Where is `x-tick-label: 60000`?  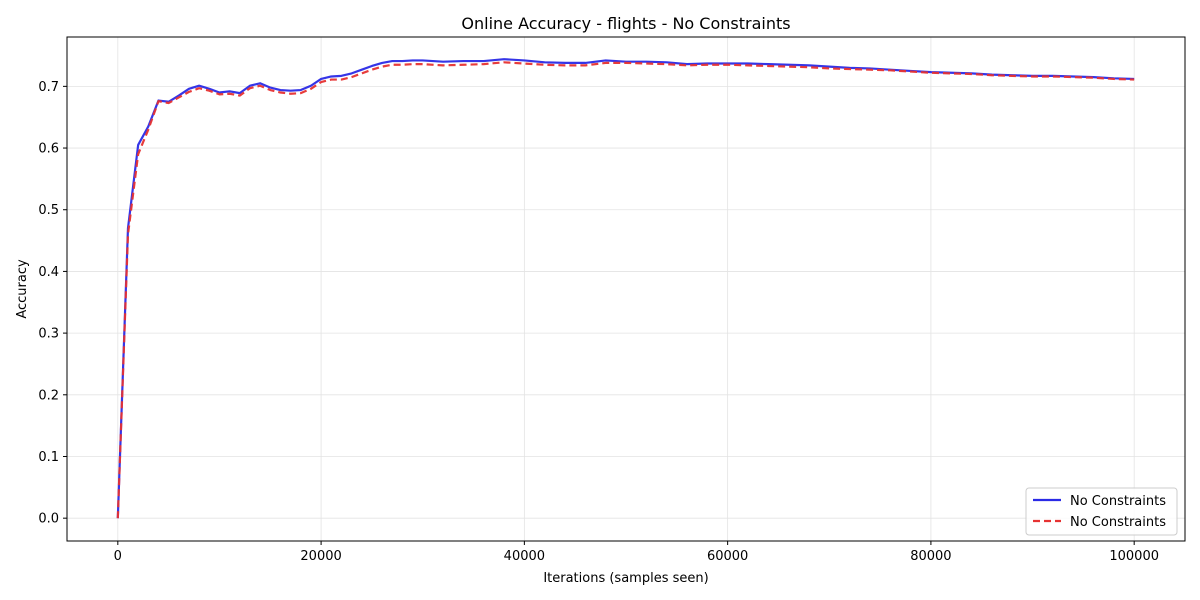
x-tick-label: 60000 is located at coordinates (727, 556).